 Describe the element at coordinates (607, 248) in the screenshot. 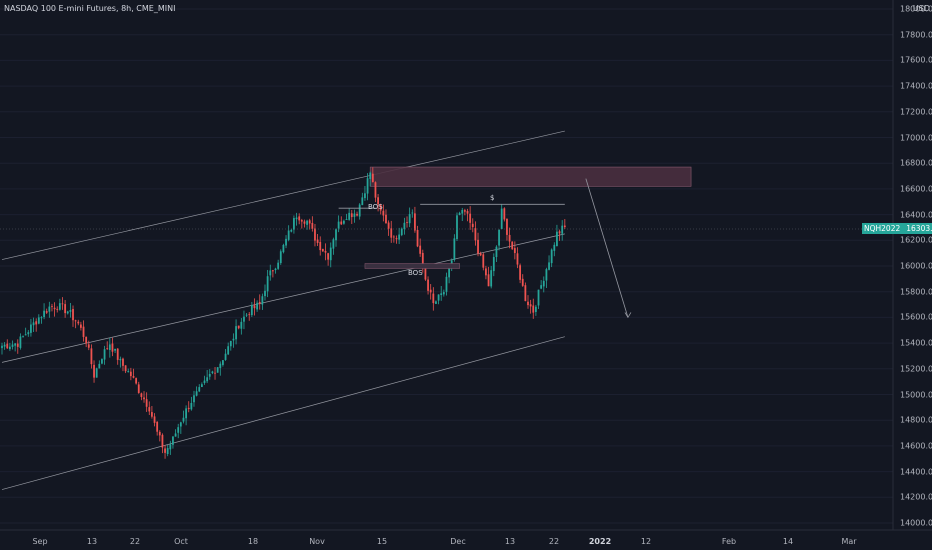

I see `projection-line` at that location.